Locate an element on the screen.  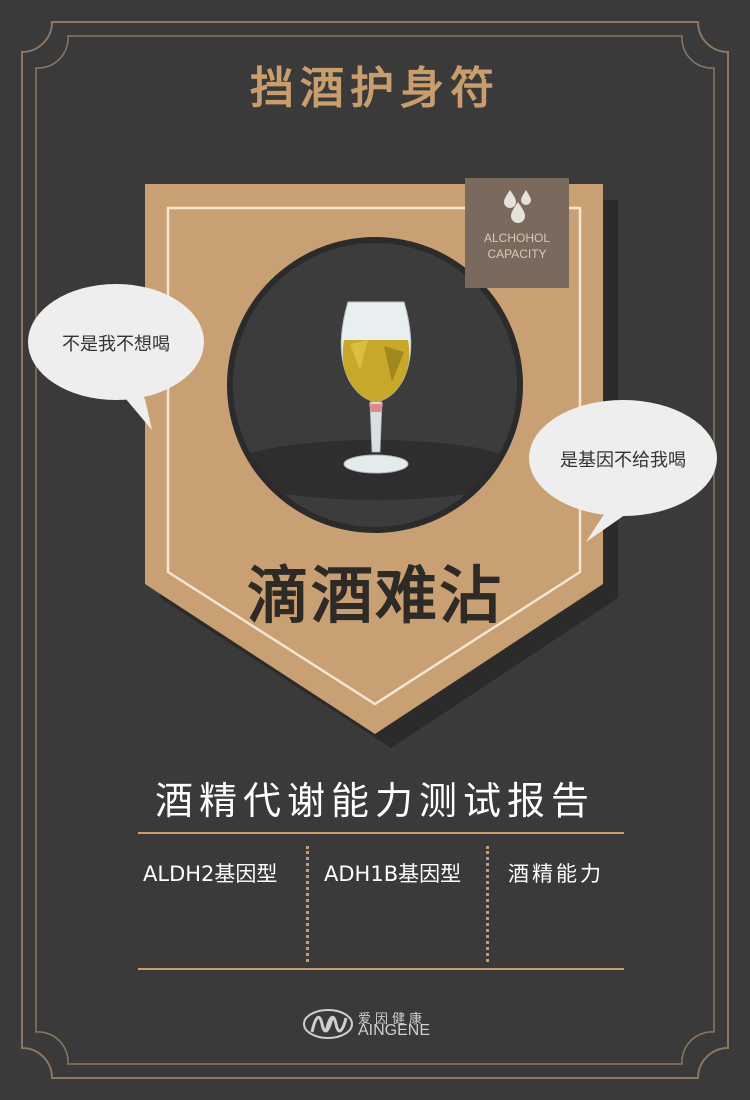
column-alcohol-ability: 酒精能力 is located at coordinates (556, 874).